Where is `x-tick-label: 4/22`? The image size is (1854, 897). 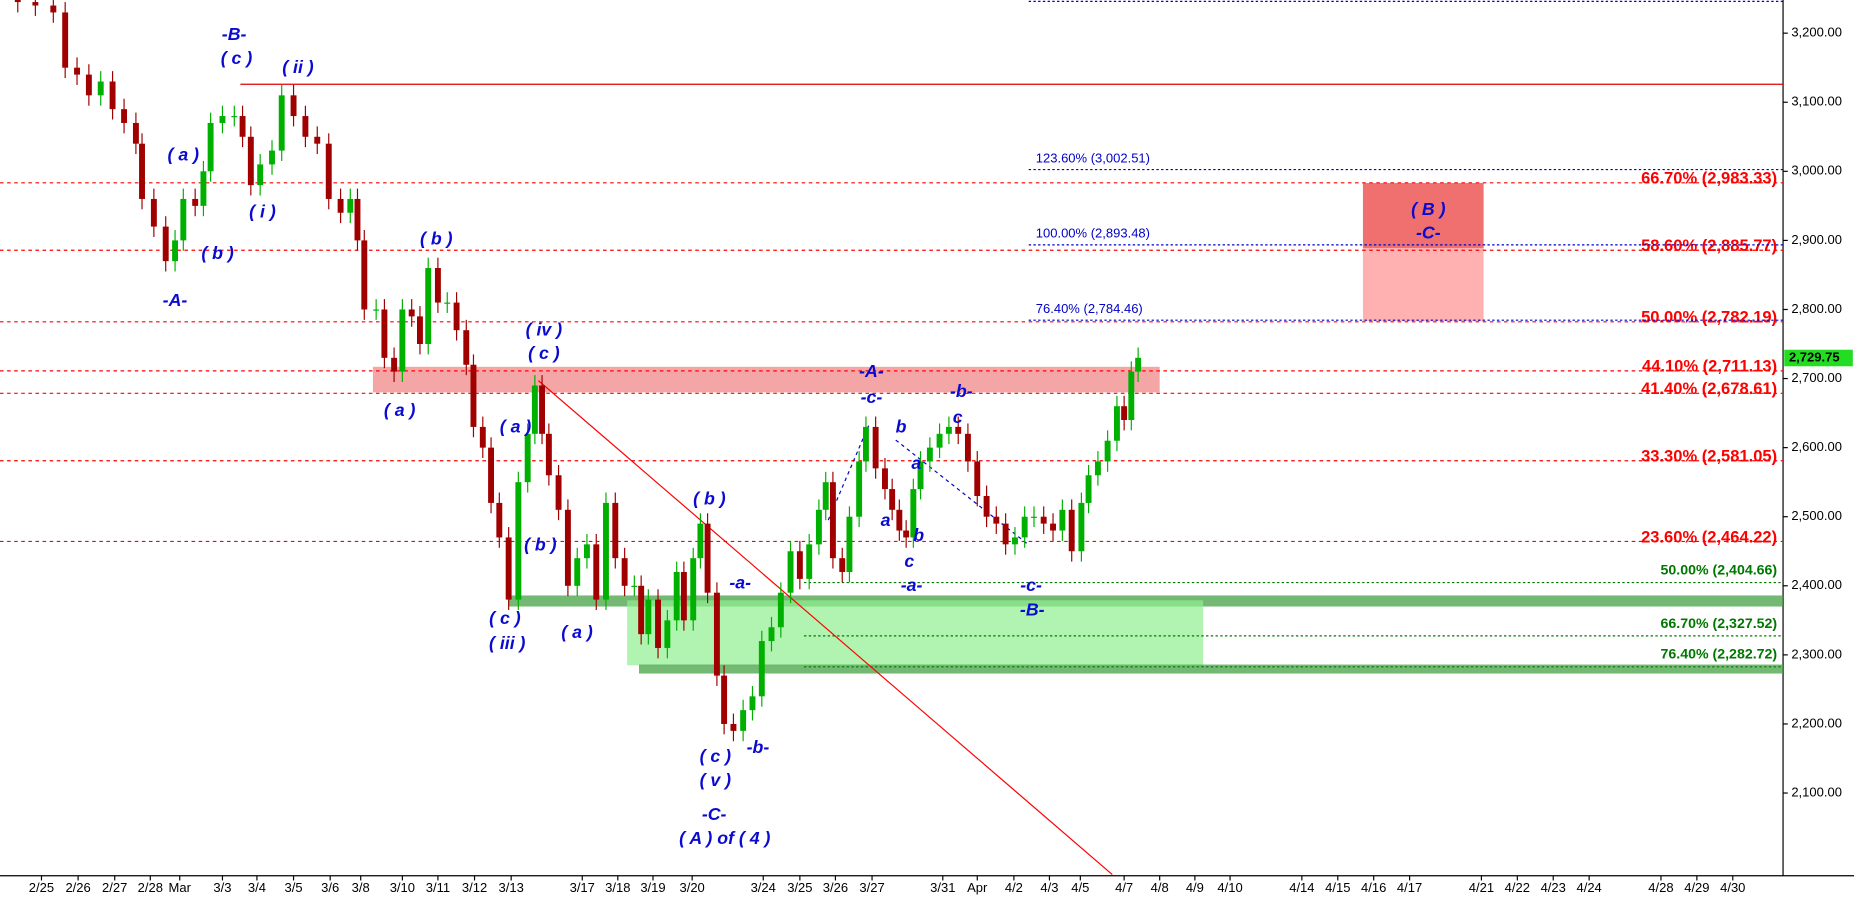
x-tick-label: 4/22 is located at coordinates (1517, 887).